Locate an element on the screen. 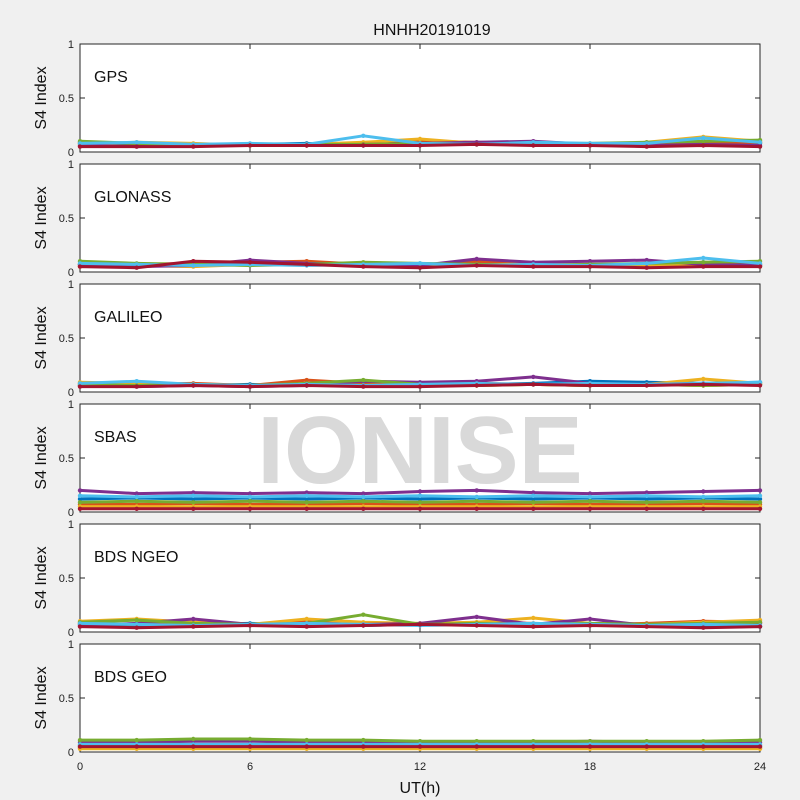  panel-bds-ngeo: 0 0.5 1 S4 Index BDS NGEO is located at coordinates (398, 579).